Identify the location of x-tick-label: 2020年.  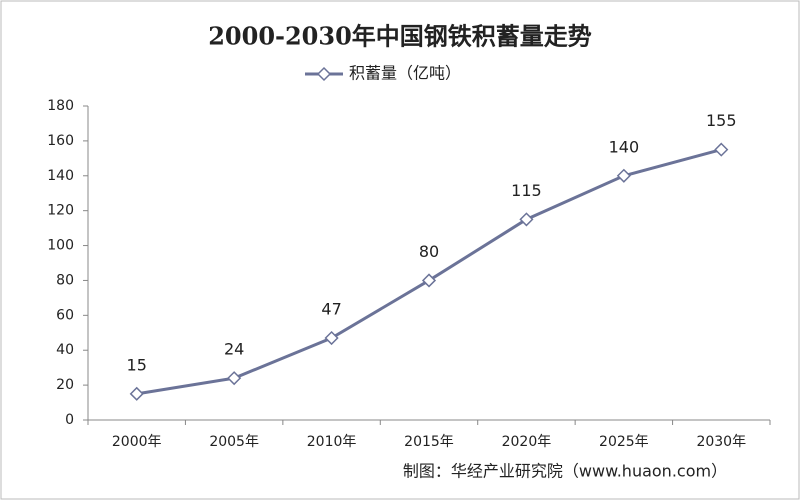
(527, 442).